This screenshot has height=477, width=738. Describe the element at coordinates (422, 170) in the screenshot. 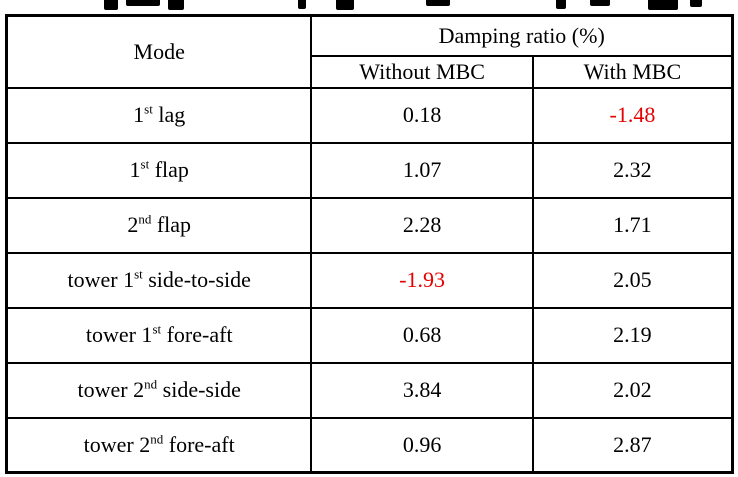

I see `without-mbc-value: 1.07` at that location.